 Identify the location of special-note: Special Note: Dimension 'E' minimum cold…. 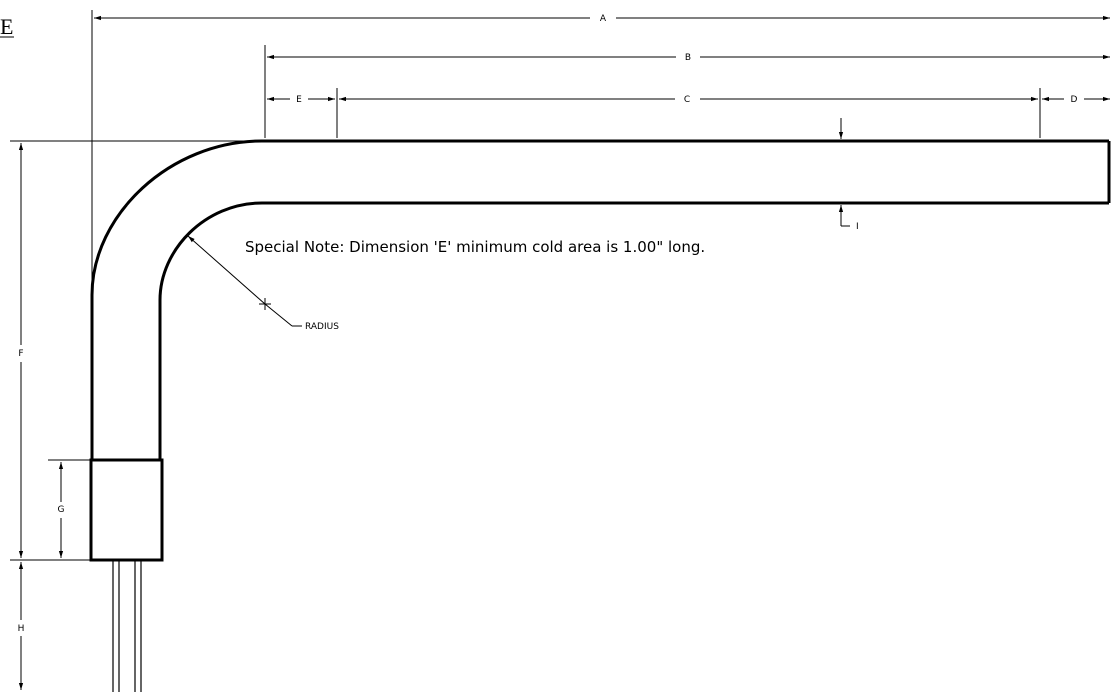
(475, 247).